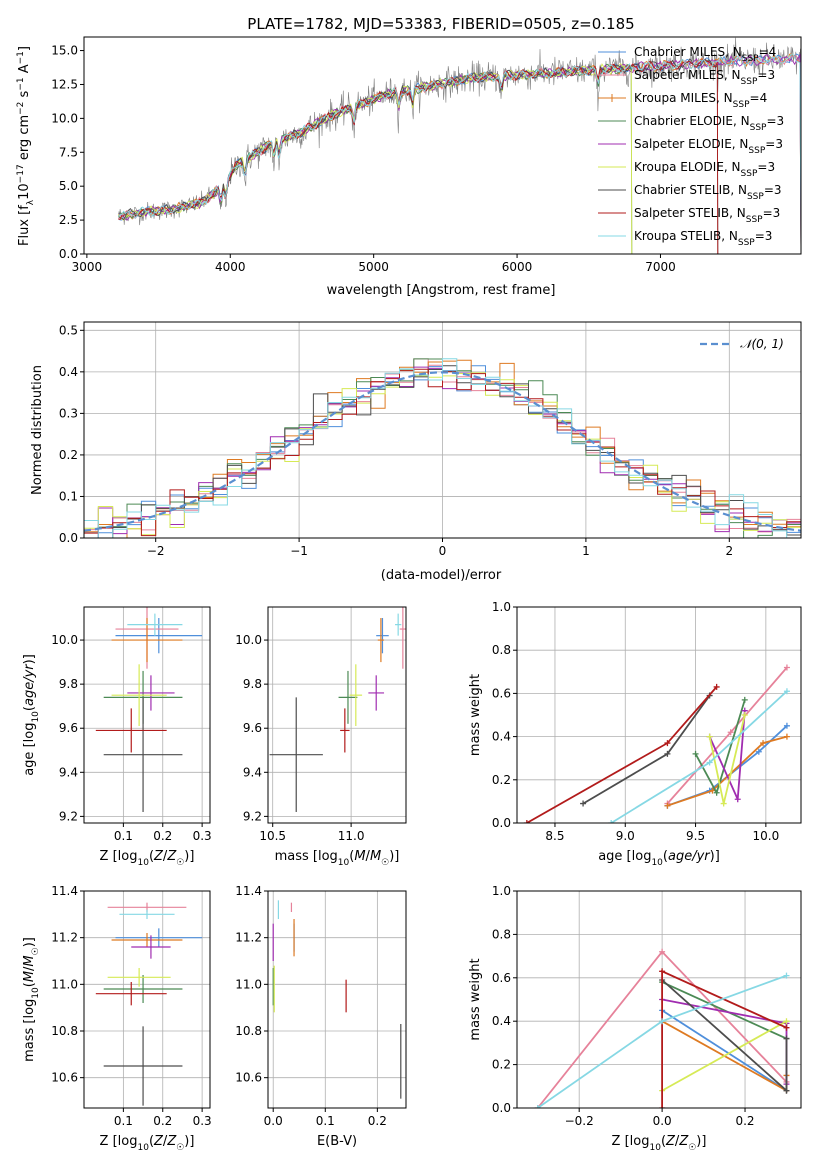 Image resolution: width=819 pixels, height=1170 pixels. I want to click on model-spectrum-salpeter_stelib, so click(418, 156).